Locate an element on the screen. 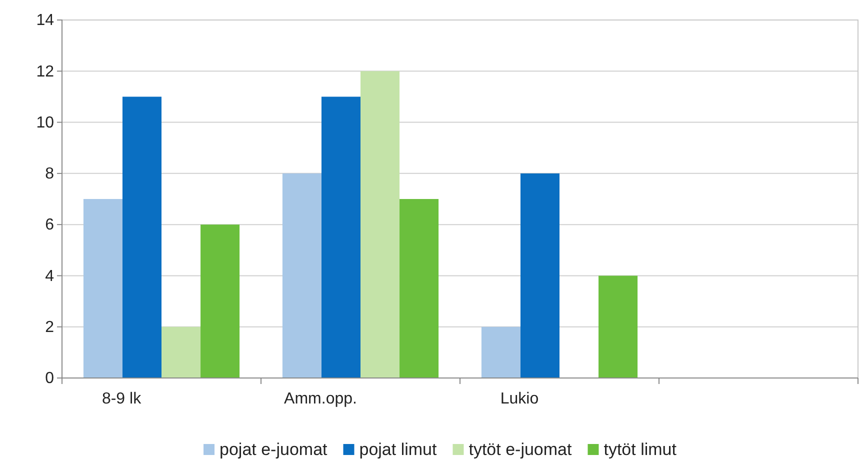 Image resolution: width=863 pixels, height=468 pixels. y-tick-label: 2 is located at coordinates (49, 327).